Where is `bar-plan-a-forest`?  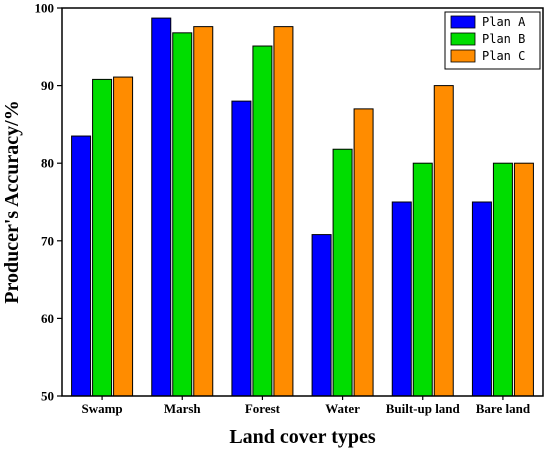 bar-plan-a-forest is located at coordinates (241, 248).